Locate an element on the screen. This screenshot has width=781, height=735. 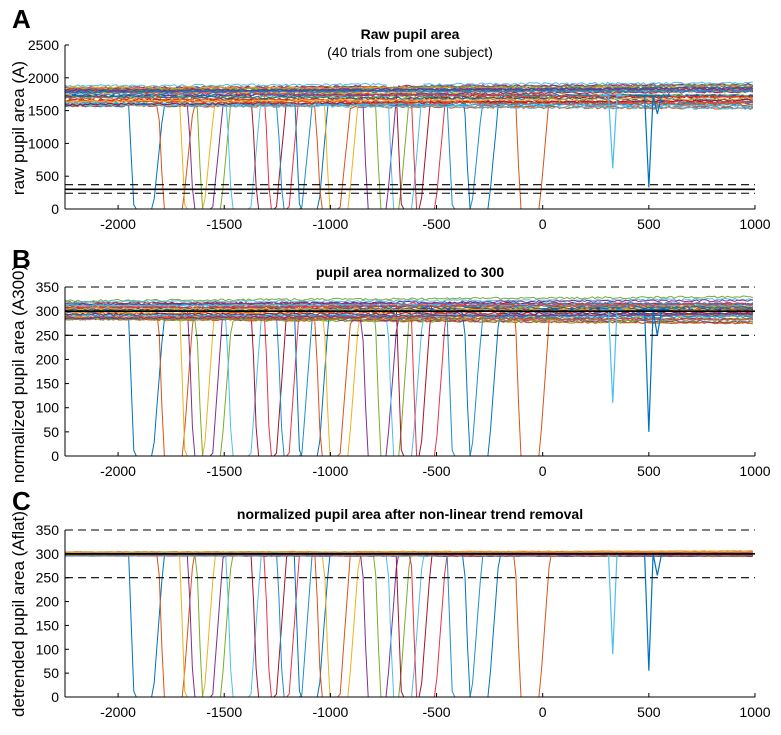
y-tick-label: 250 is located at coordinates (48, 335).